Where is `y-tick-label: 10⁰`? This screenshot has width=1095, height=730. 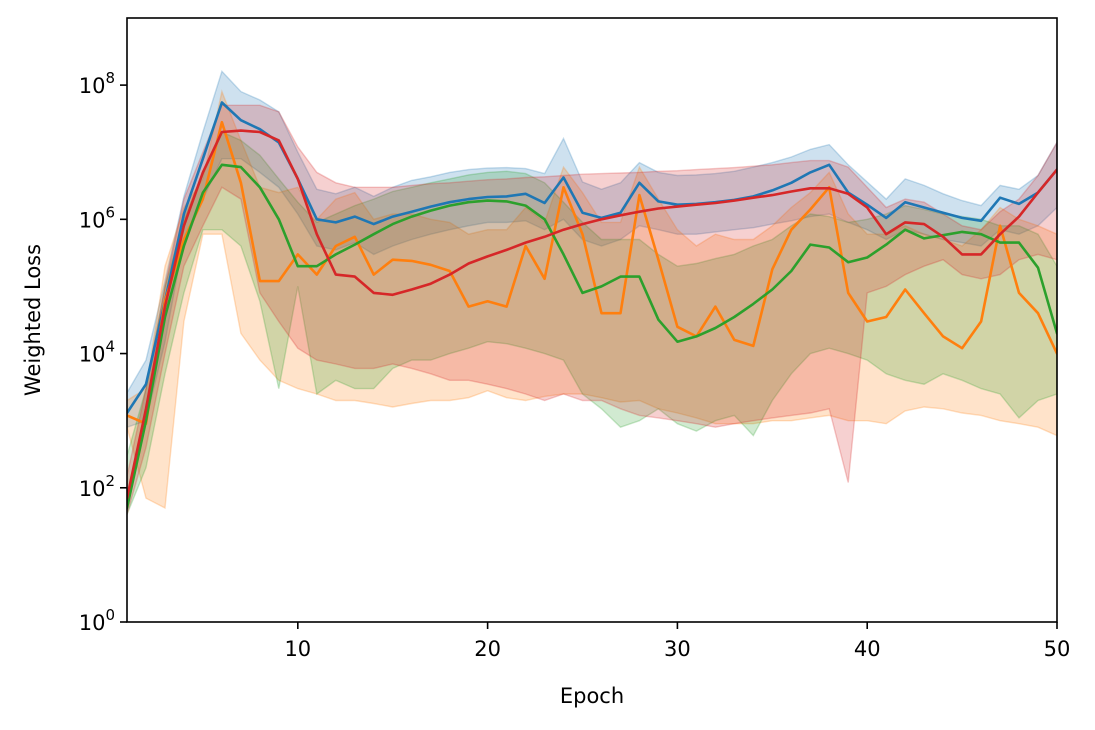
y-tick-label: 10⁰ is located at coordinates (97, 620).